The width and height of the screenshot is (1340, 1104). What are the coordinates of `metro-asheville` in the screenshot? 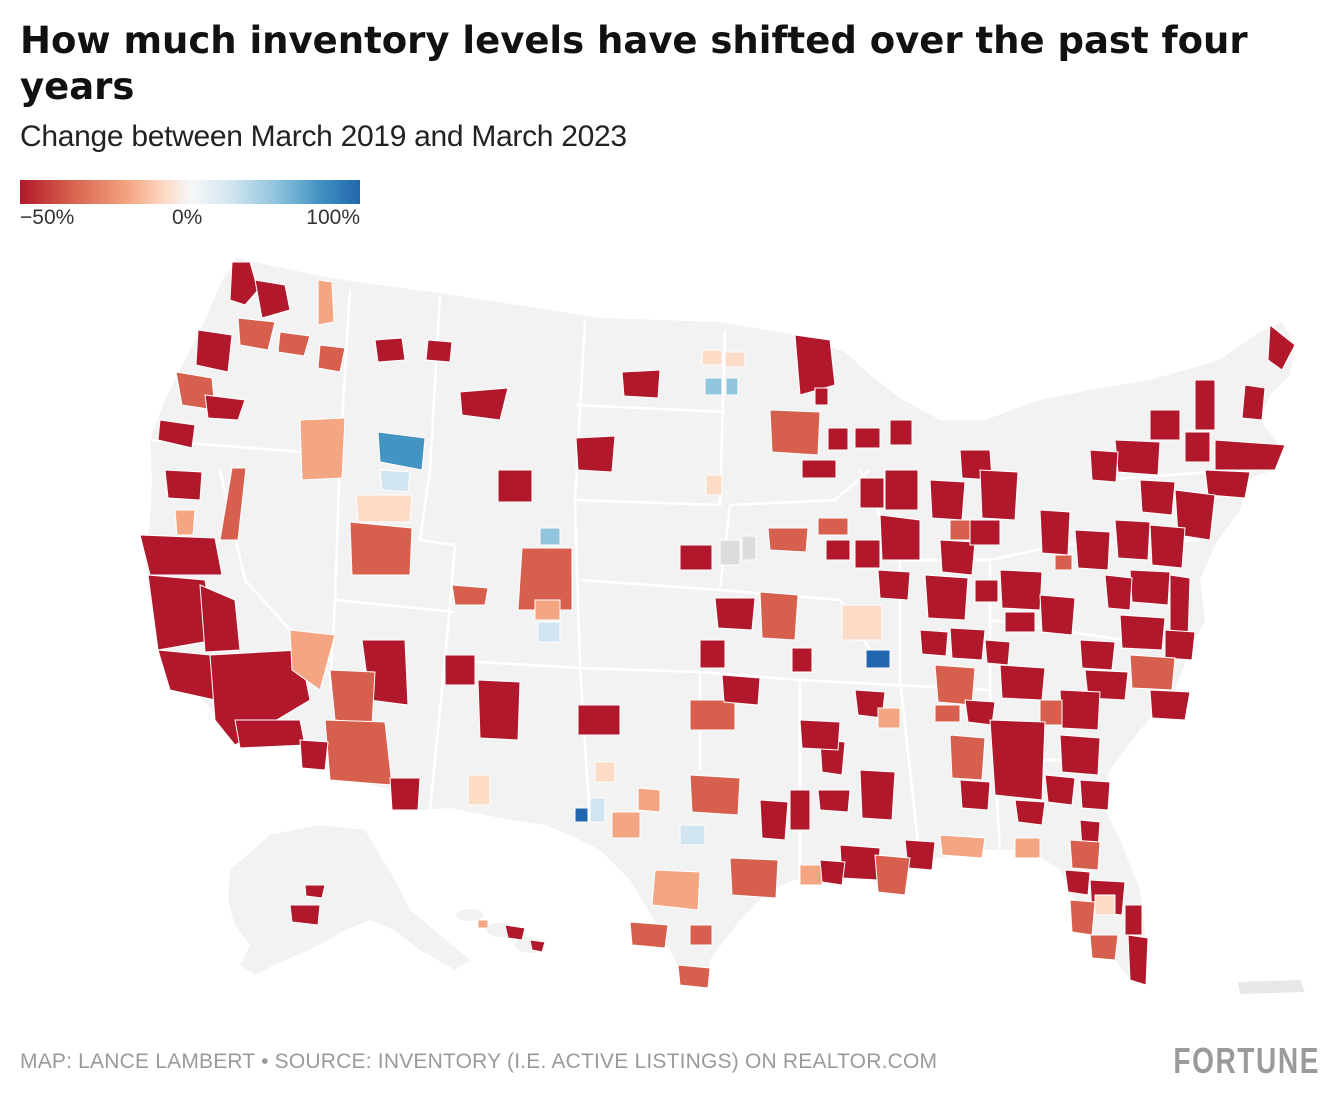 It's located at (1051, 712).